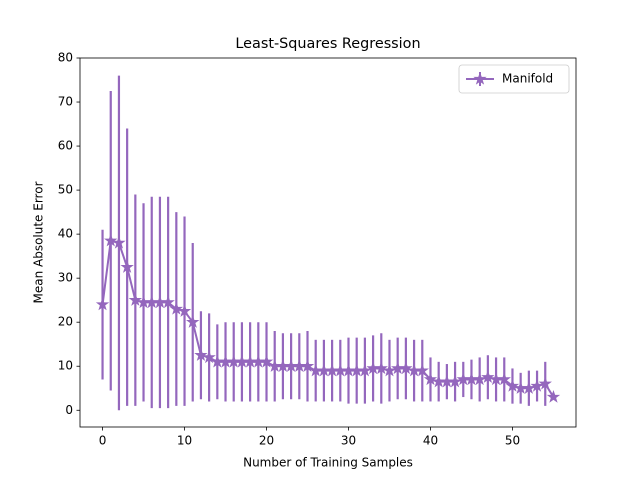  What do you see at coordinates (39, 242) in the screenshot?
I see `y-axis-label: Mean Absolute Error` at bounding box center [39, 242].